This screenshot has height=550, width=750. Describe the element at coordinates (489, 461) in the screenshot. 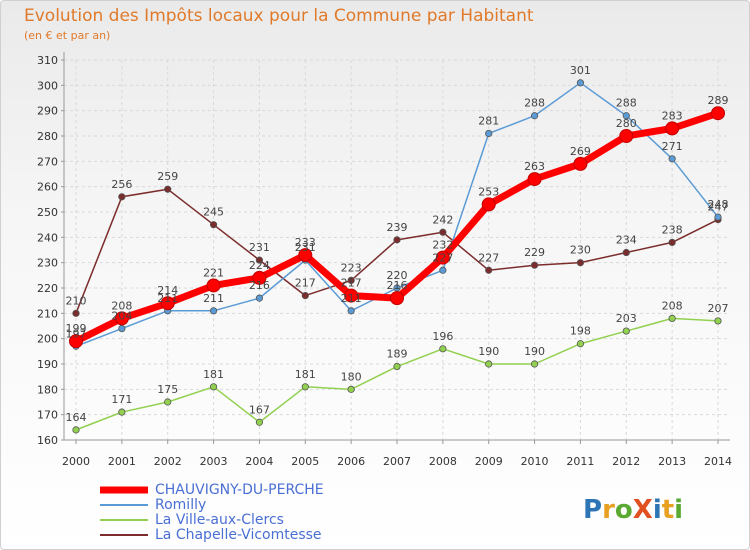

I see `x-tick-label: 2009` at that location.